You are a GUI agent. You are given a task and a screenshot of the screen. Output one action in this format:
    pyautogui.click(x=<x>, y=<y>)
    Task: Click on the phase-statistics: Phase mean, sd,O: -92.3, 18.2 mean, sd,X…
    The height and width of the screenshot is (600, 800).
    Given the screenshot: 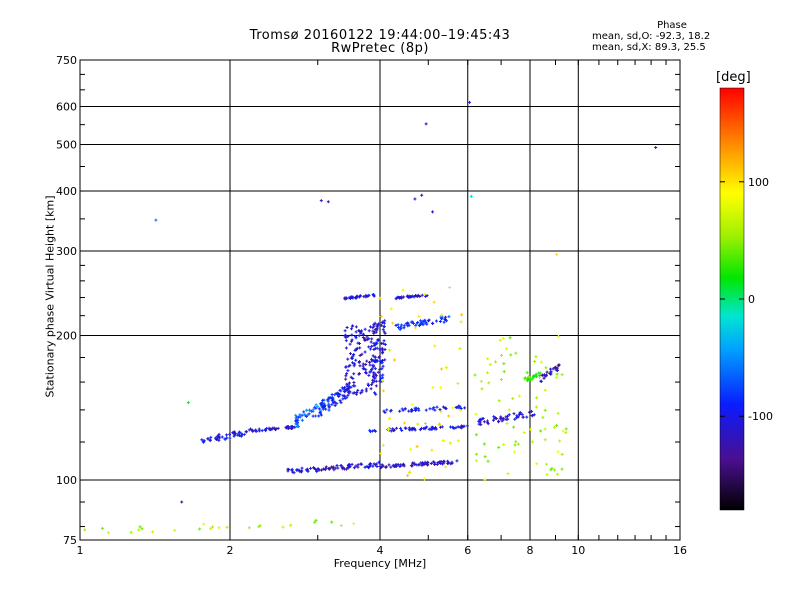 What is the action you would take?
    pyautogui.click(x=657, y=36)
    